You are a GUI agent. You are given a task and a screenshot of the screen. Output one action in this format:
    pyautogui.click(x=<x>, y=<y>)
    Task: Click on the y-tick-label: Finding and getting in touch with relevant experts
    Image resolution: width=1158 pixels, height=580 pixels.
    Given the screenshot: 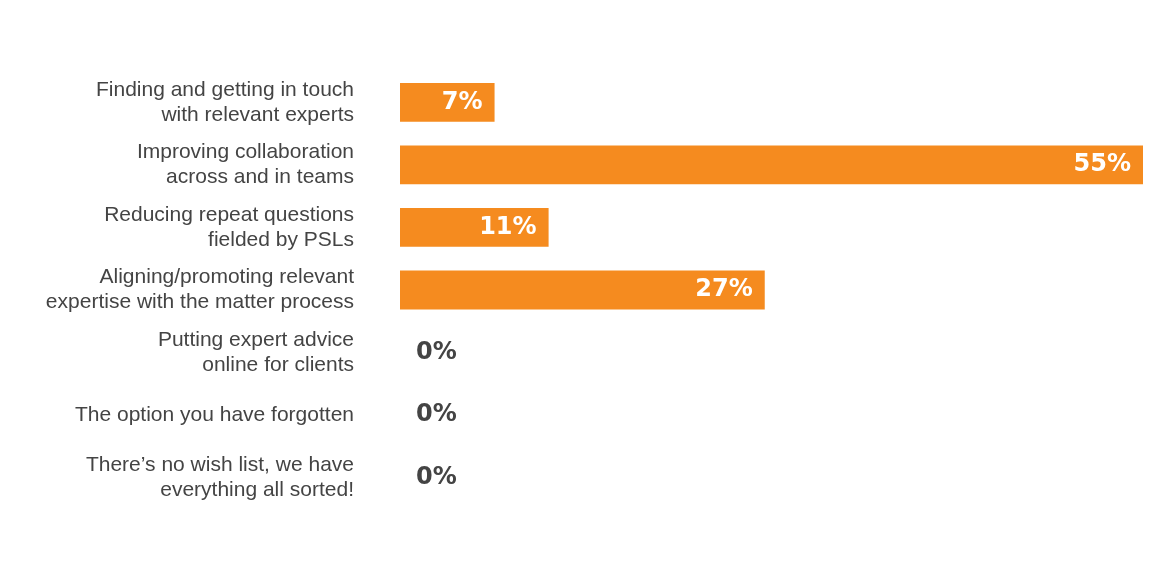 What is the action you would take?
    pyautogui.click(x=224, y=100)
    